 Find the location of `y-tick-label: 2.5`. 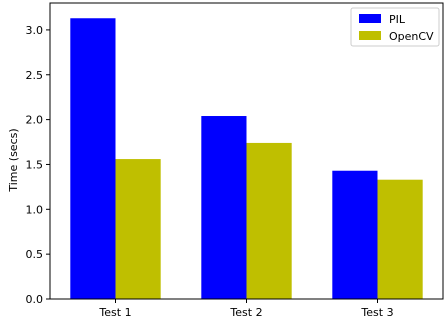

y-tick-label: 2.5 is located at coordinates (35, 75).